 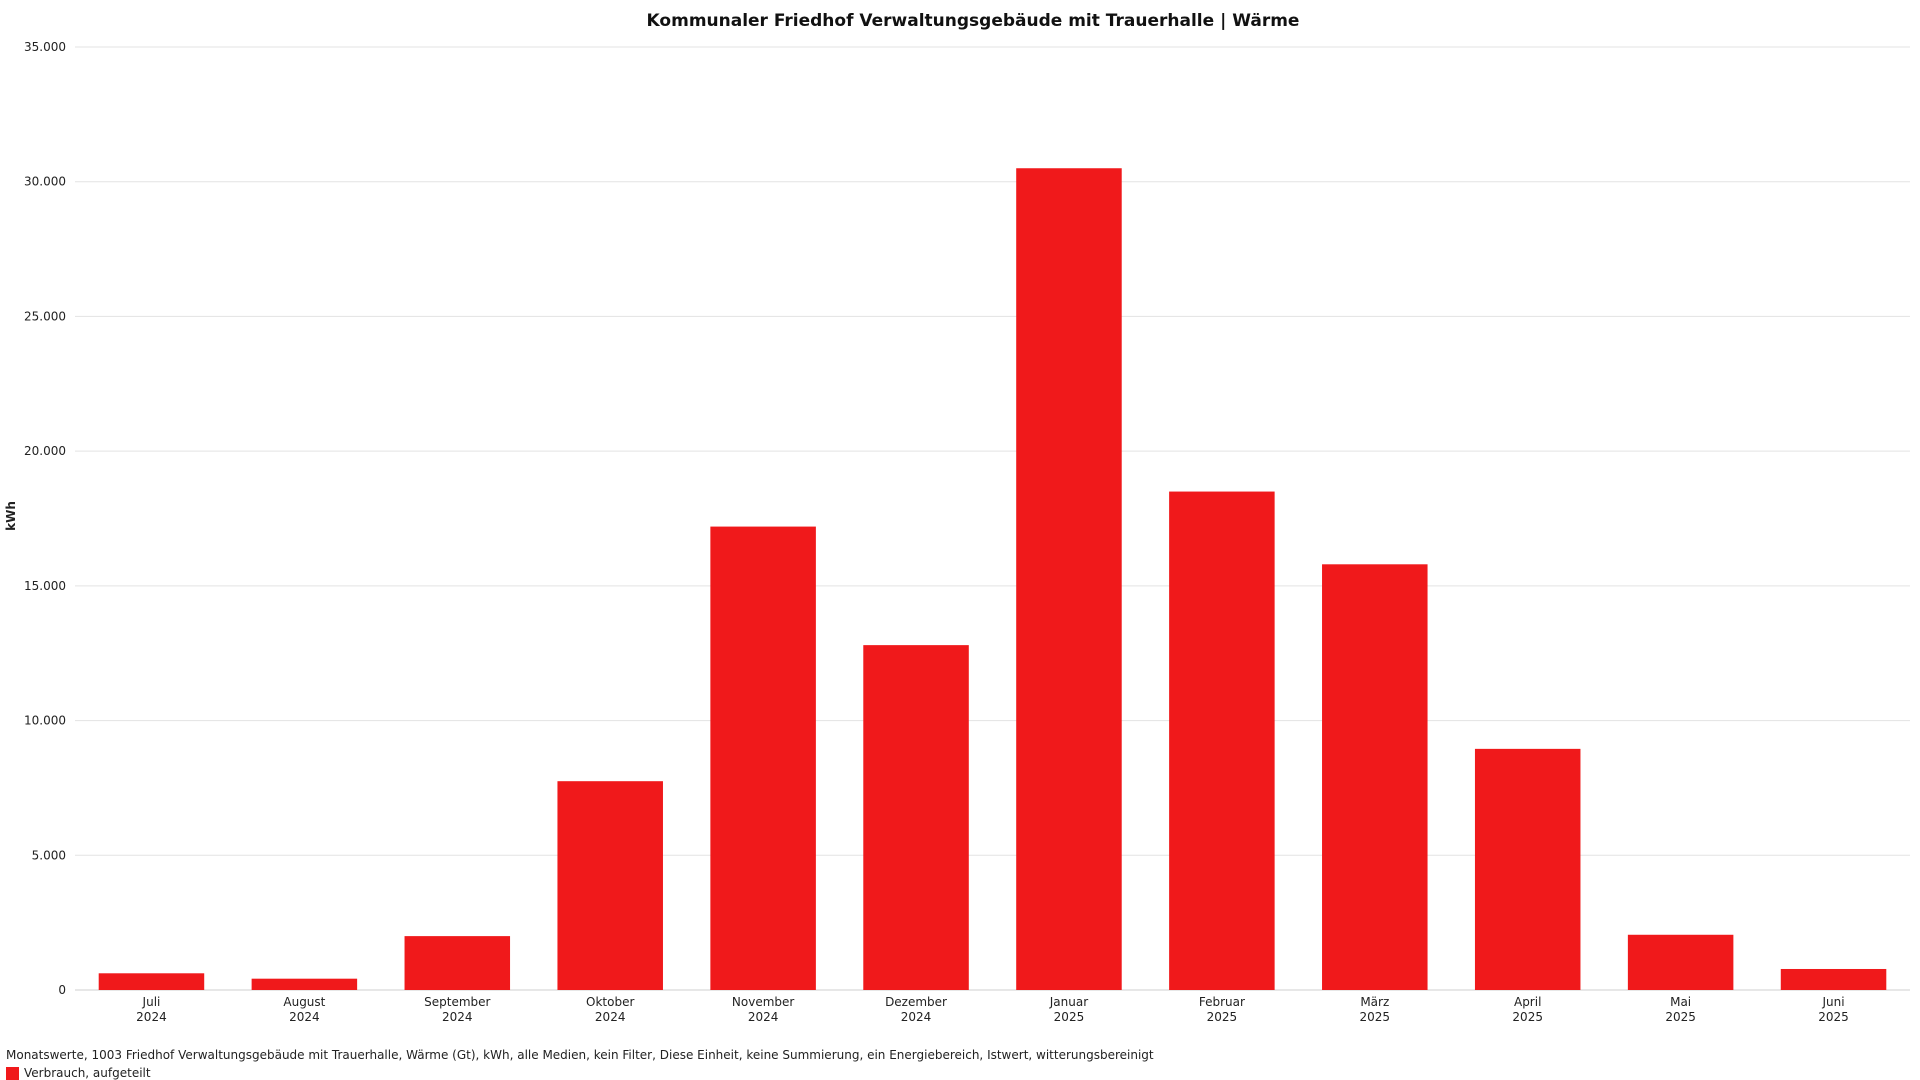 What do you see at coordinates (151, 1002) in the screenshot?
I see `x-tick-label-month: Juli` at bounding box center [151, 1002].